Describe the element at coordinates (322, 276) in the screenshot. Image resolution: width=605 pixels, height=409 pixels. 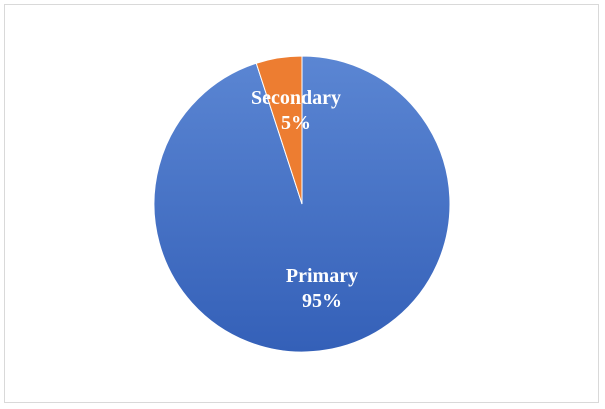
I see `slice-primary-label: Primary` at that location.